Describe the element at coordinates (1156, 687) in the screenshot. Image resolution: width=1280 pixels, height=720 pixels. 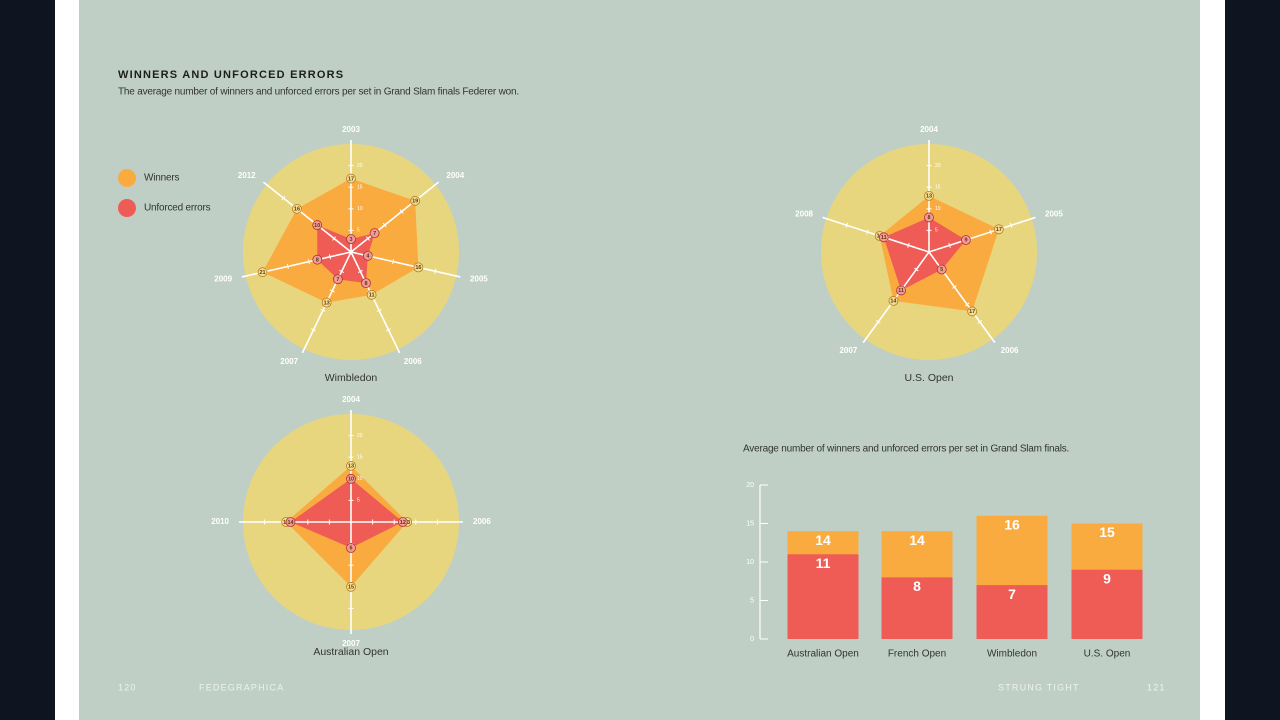
I see `page-number: 121` at that location.